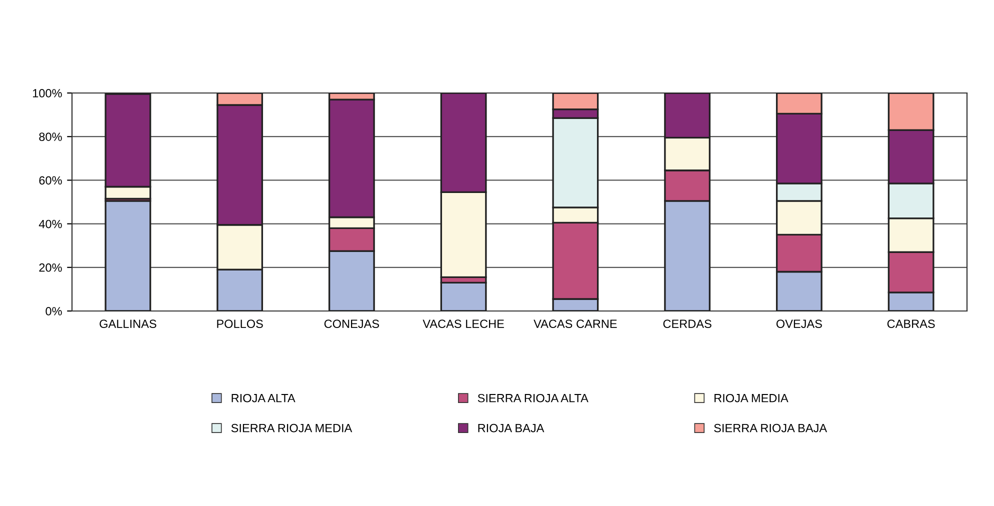 This screenshot has width=994, height=506. What do you see at coordinates (687, 324) in the screenshot?
I see `x-tick-label: CERDAS` at bounding box center [687, 324].